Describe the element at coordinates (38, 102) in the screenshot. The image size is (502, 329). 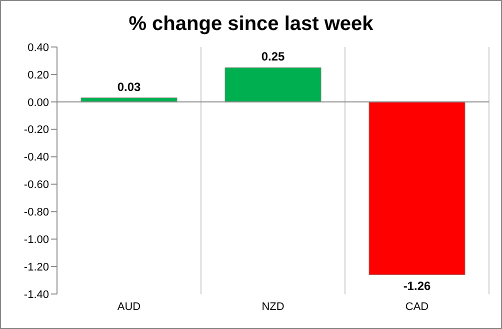
I see `y-tick-label: 0.00` at that location.